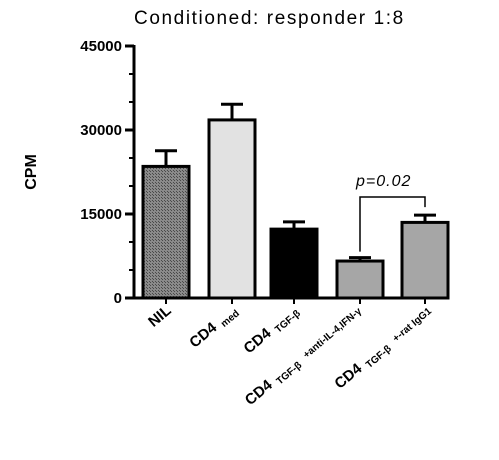 The height and width of the screenshot is (460, 499). Describe the element at coordinates (269, 18) in the screenshot. I see `chart-title: Conditioned: responder 1:8` at that location.